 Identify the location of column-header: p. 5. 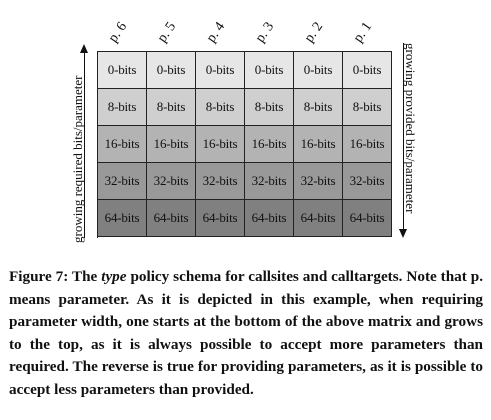
(167, 32).